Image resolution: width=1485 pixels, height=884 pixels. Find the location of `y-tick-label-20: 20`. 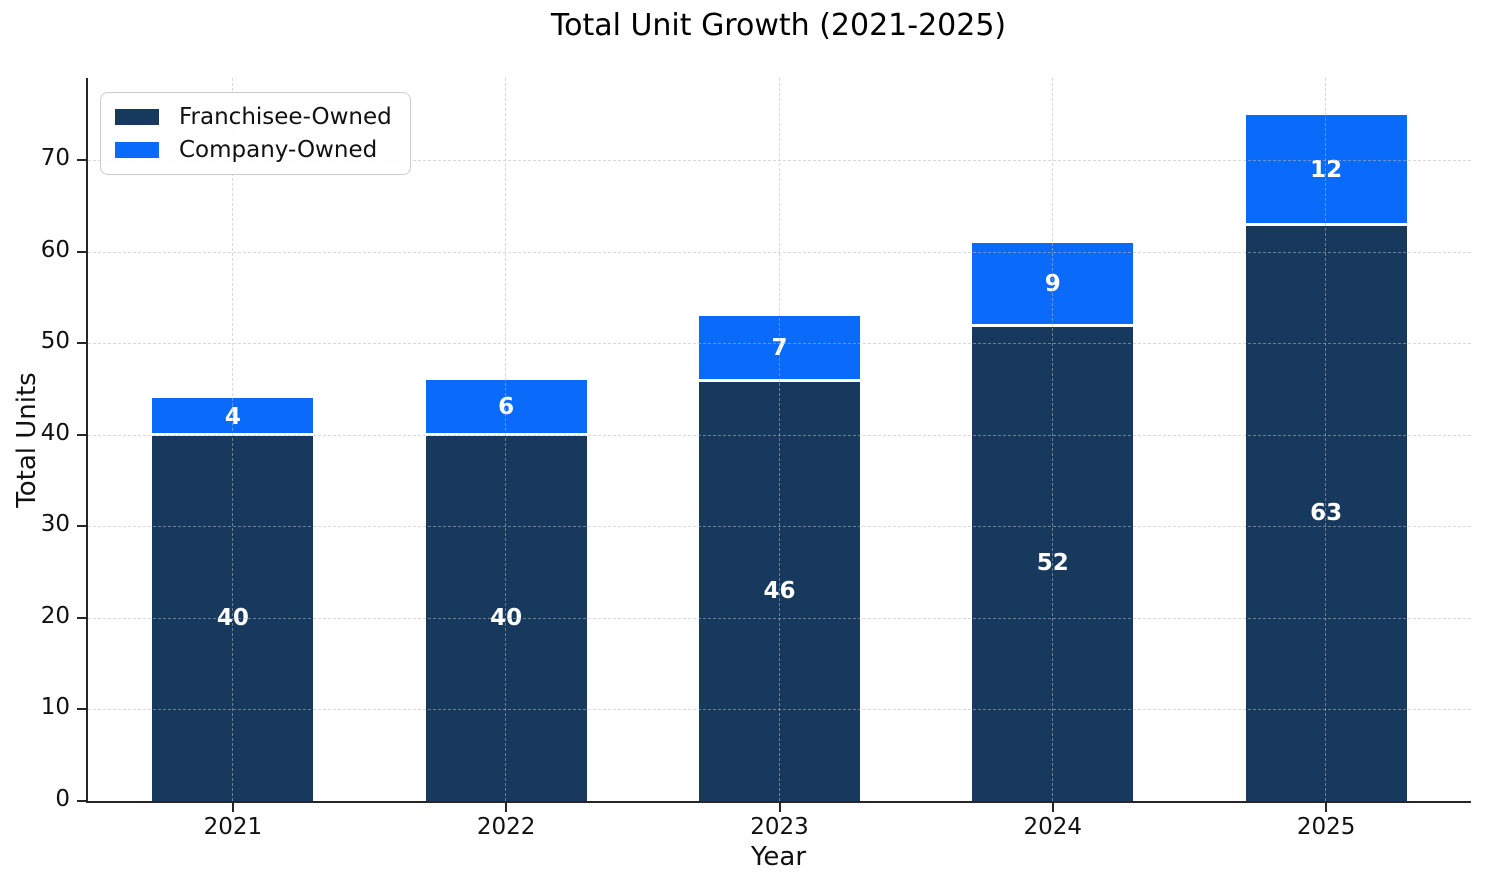

y-tick-label-20: 20 is located at coordinates (55, 615).